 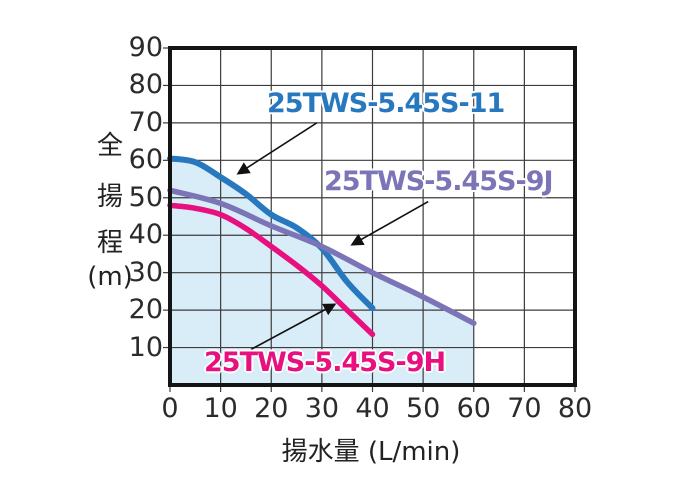 I want to click on y-tick-label: 50, so click(x=145, y=197).